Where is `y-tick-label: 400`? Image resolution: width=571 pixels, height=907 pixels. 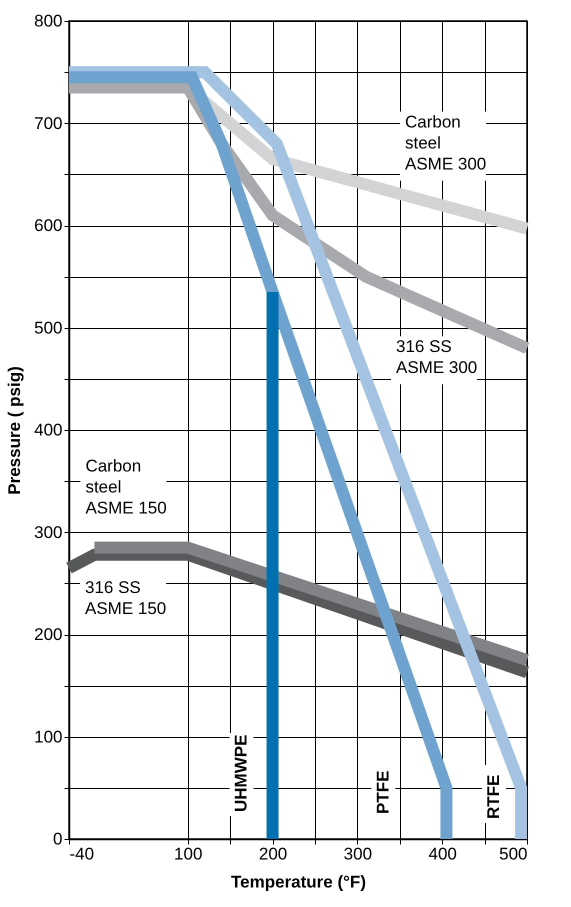 y-tick-label: 400 is located at coordinates (48, 430).